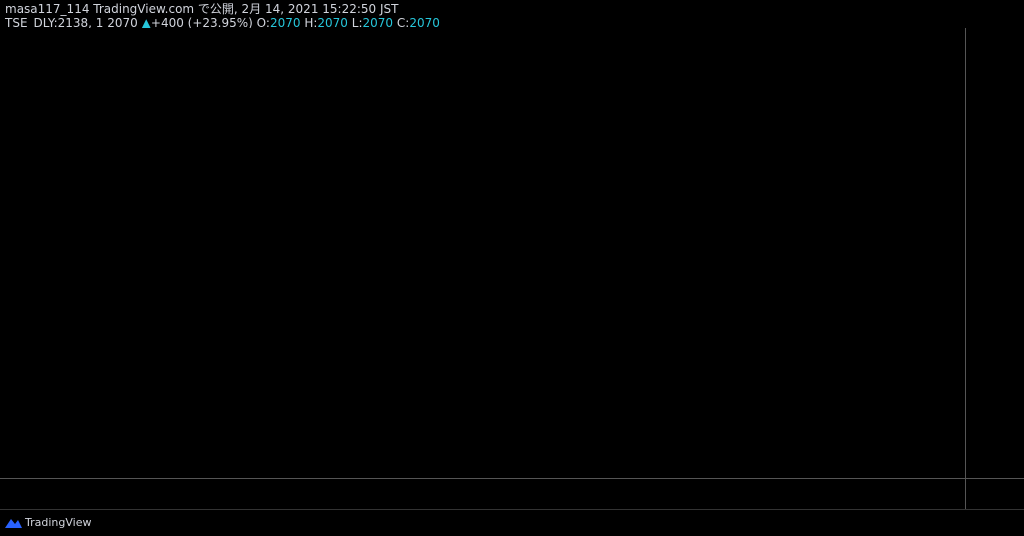 This screenshot has height=536, width=1024. What do you see at coordinates (403, 23) in the screenshot?
I see `ohlc-label: C:` at bounding box center [403, 23].